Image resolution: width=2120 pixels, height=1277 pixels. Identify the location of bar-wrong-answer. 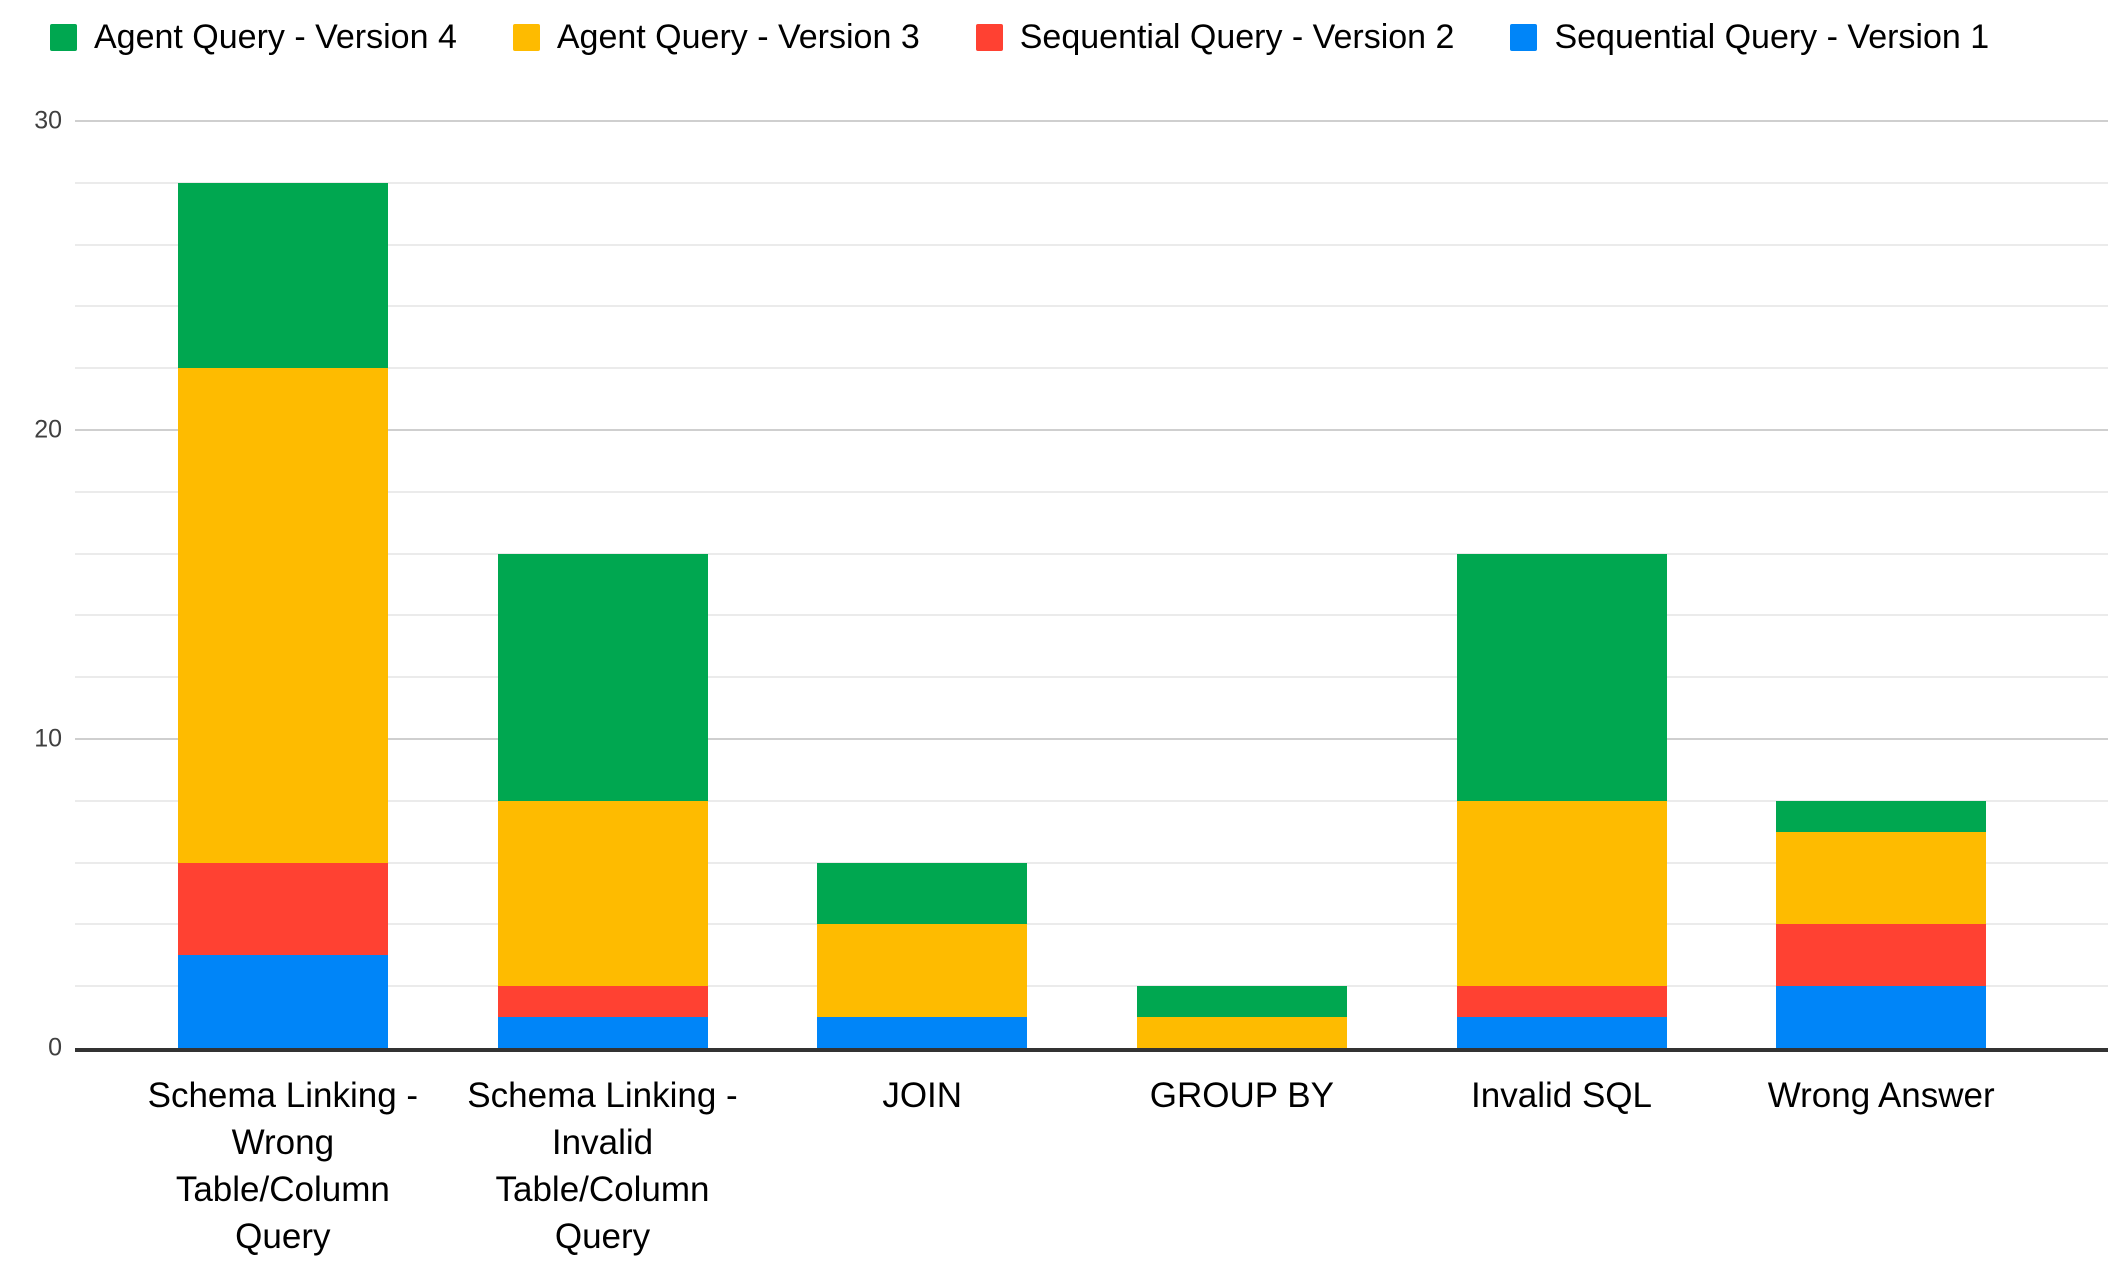
(1881, 584).